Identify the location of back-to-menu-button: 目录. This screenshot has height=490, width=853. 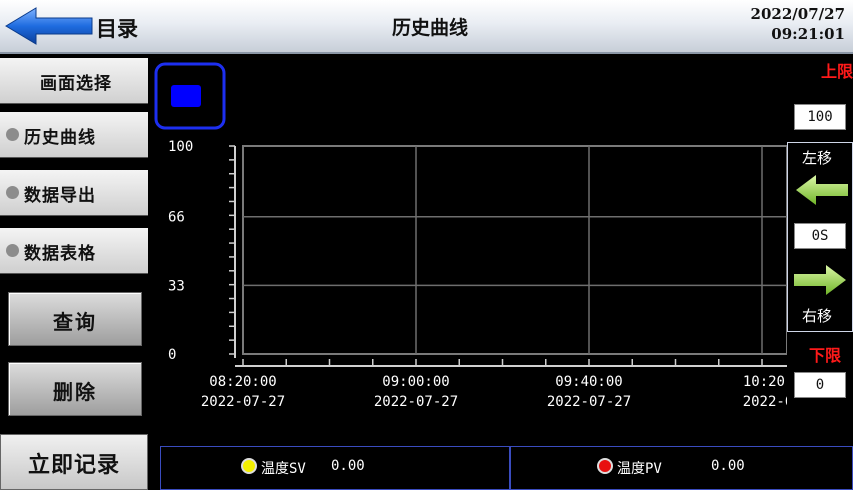
(77, 26).